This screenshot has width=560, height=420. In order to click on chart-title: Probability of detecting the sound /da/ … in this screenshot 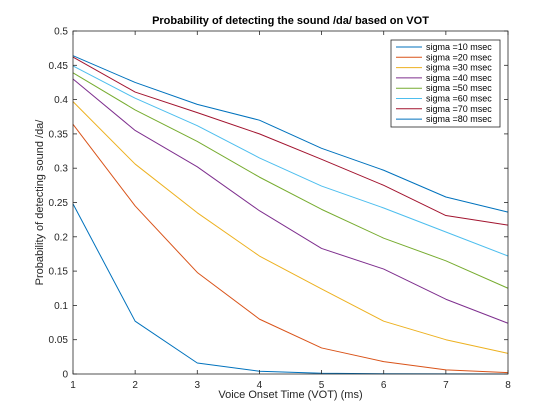, I will do `click(290, 21)`.